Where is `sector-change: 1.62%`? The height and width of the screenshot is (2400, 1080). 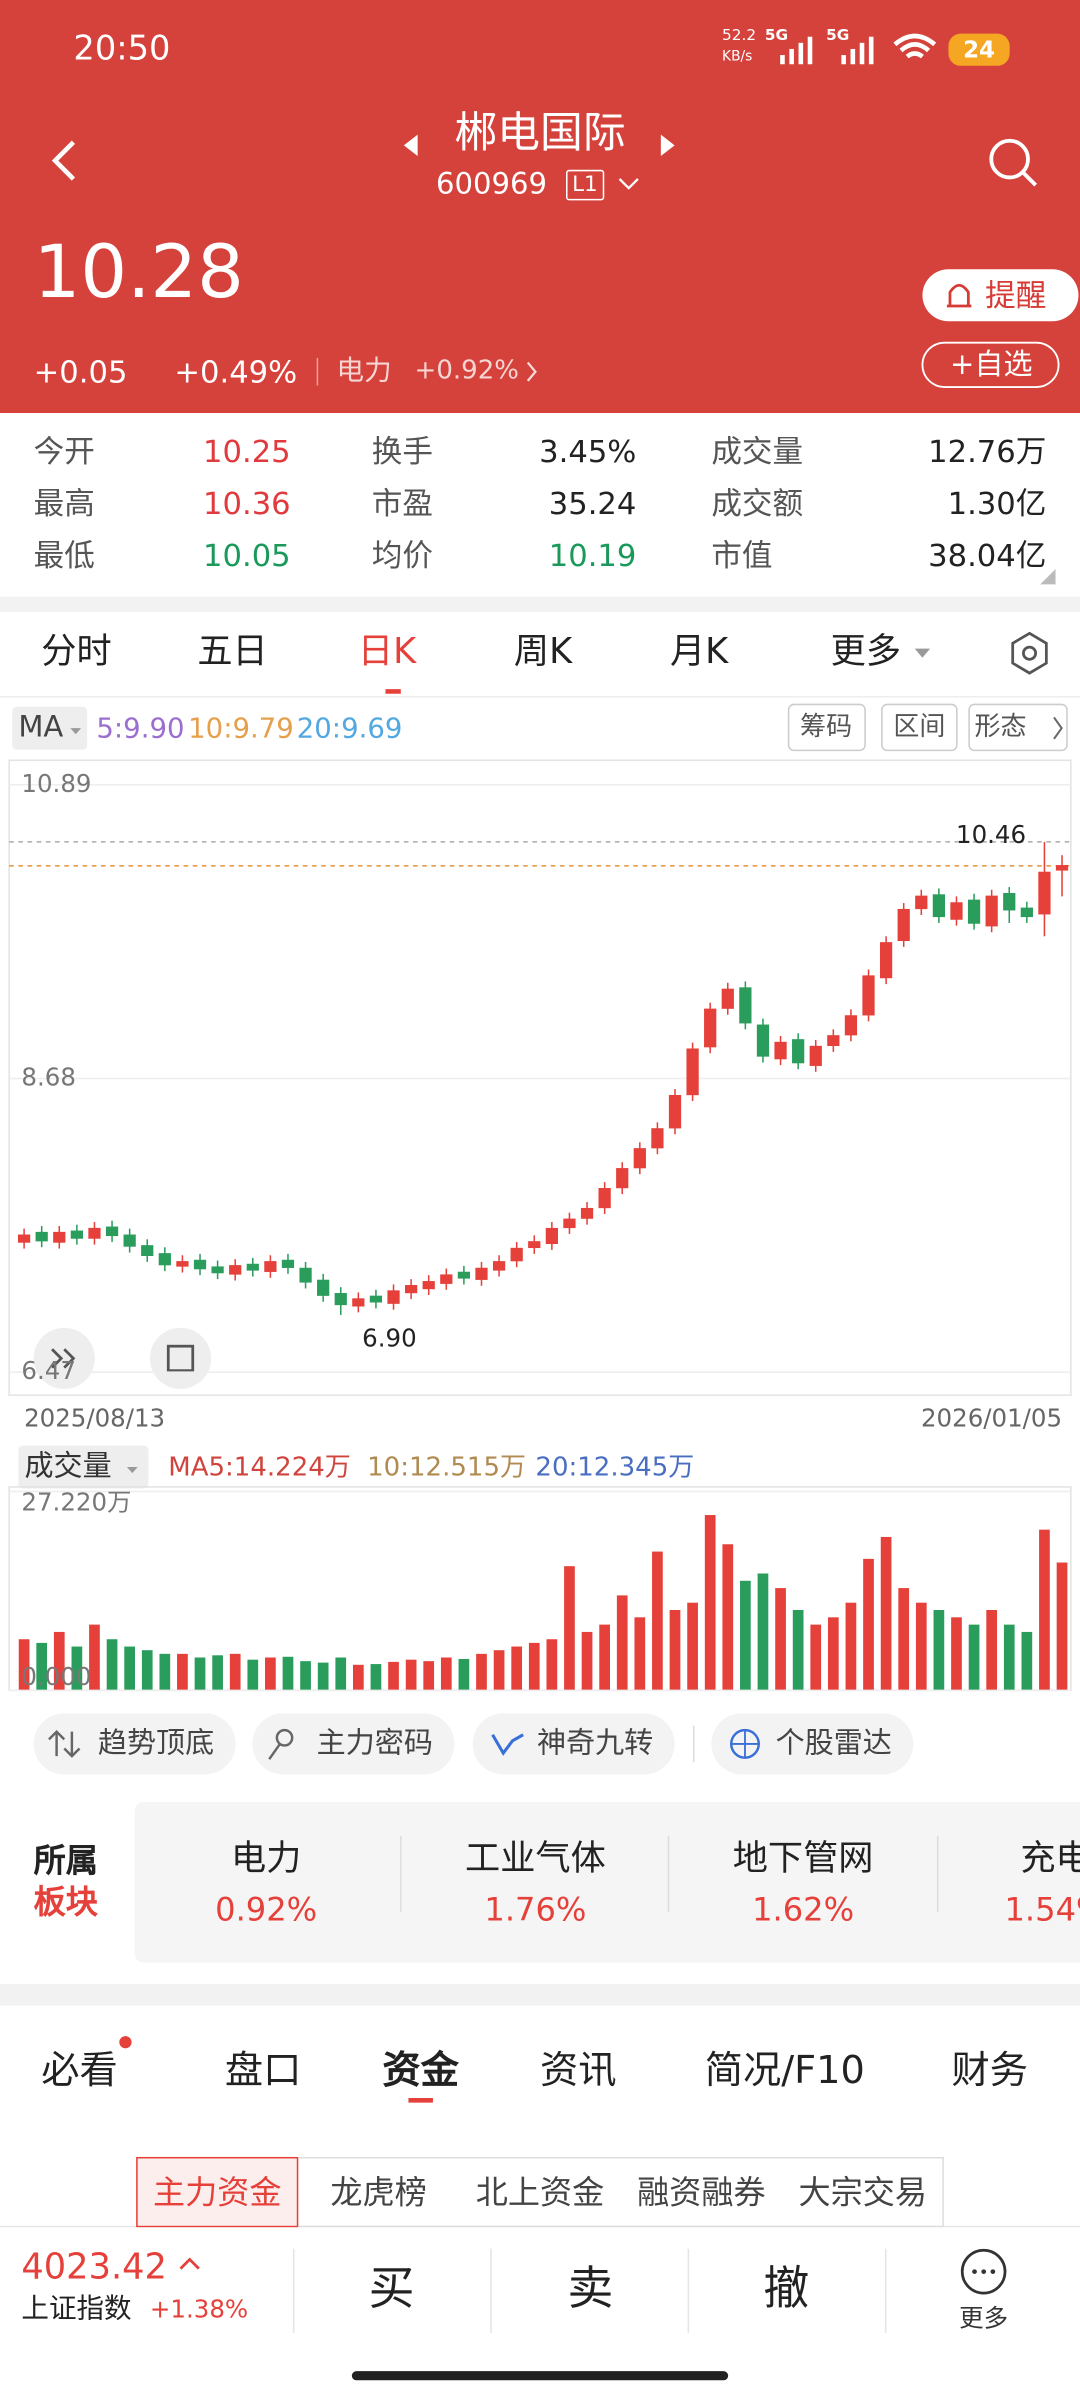
sector-change: 1.62% is located at coordinates (803, 1910).